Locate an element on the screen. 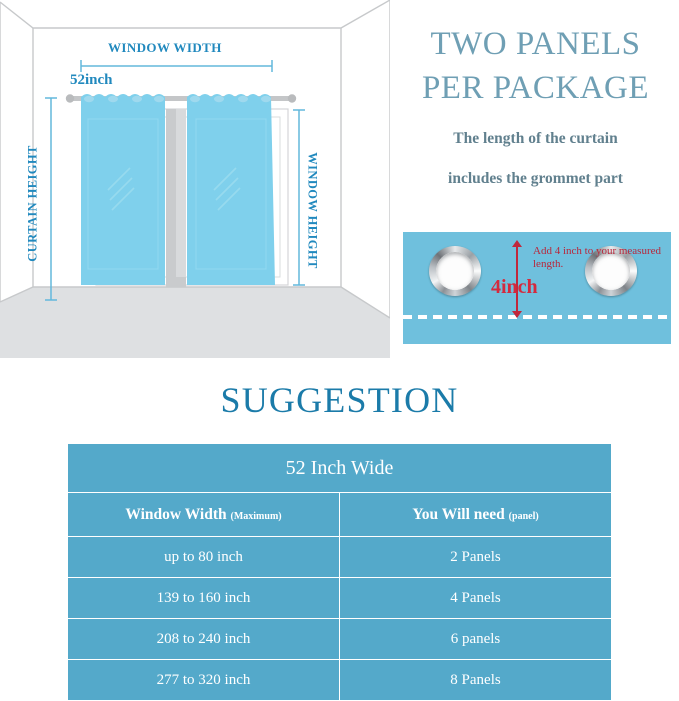 This screenshot has width=679, height=701. header-label-window-width: Window Width is located at coordinates (178, 514).